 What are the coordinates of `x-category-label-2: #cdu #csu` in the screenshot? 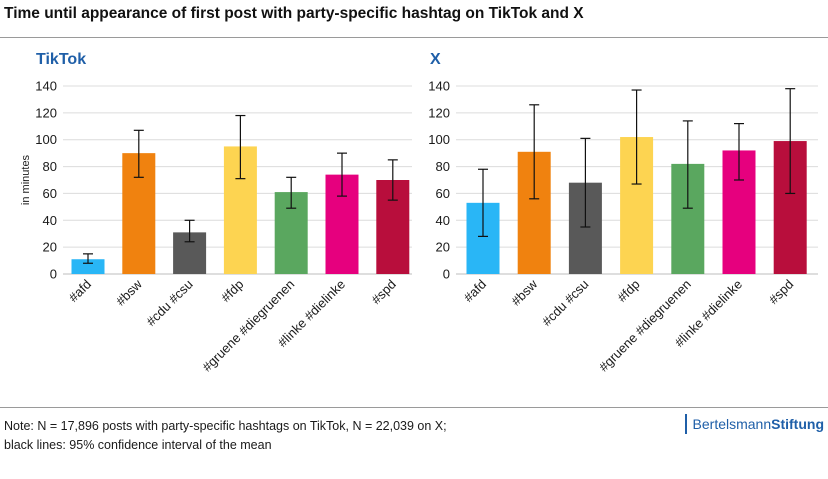 It's located at (565, 303).